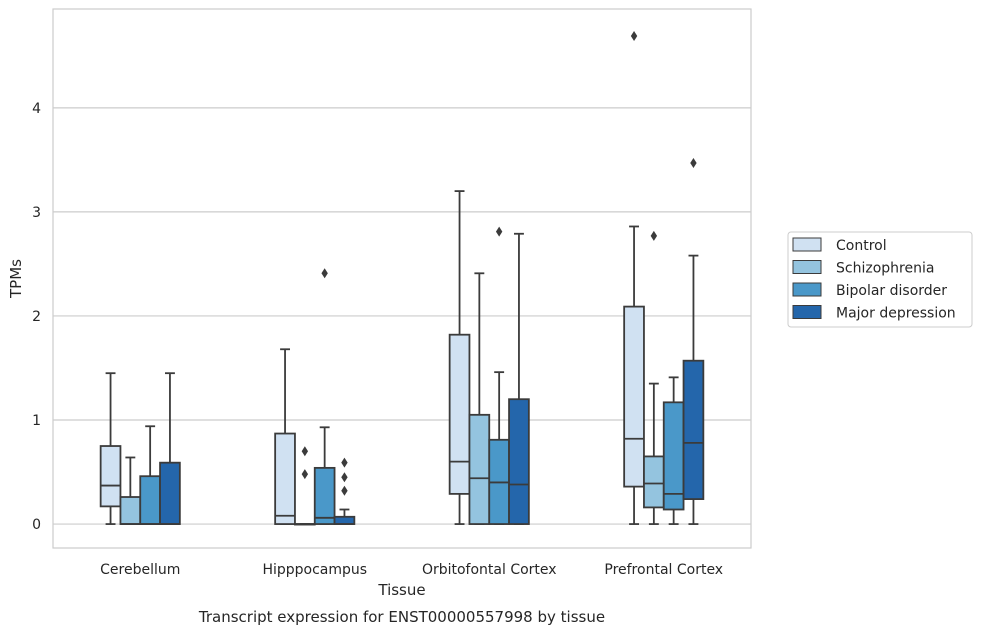  Describe the element at coordinates (36, 525) in the screenshot. I see `y-tick-label: 0` at that location.